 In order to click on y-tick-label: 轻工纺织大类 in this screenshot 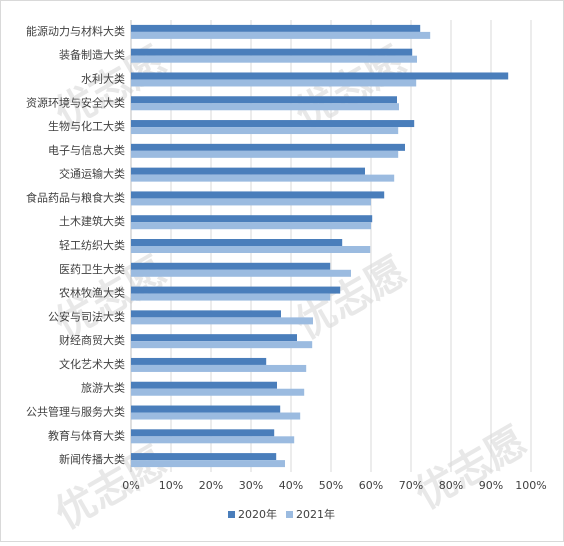, I will do `click(92, 245)`.